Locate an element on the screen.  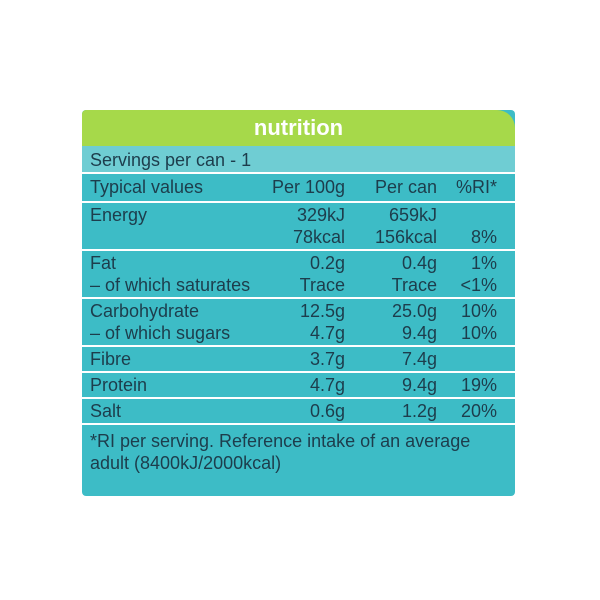
cell: 659kJ is located at coordinates (412, 215).